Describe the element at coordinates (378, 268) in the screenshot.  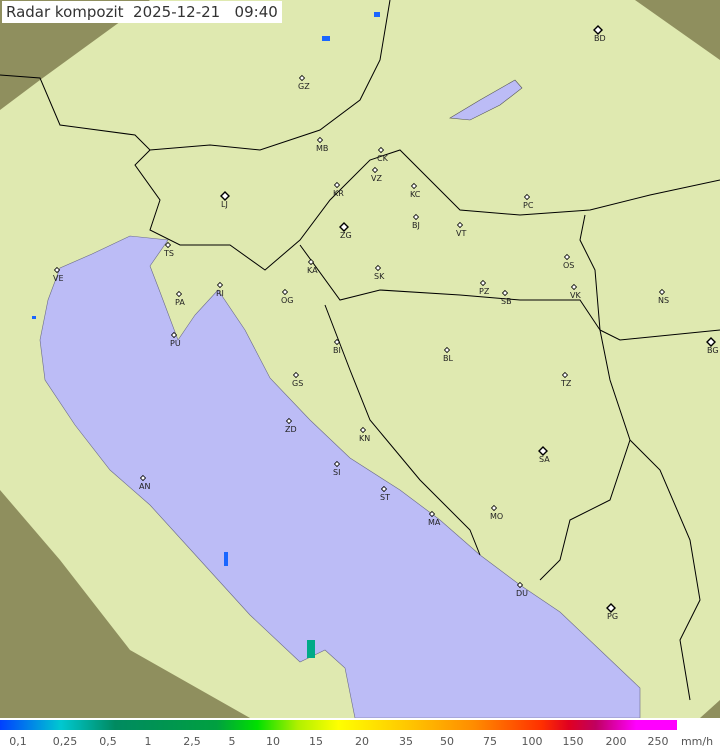
I see `city-marker-sk` at that location.